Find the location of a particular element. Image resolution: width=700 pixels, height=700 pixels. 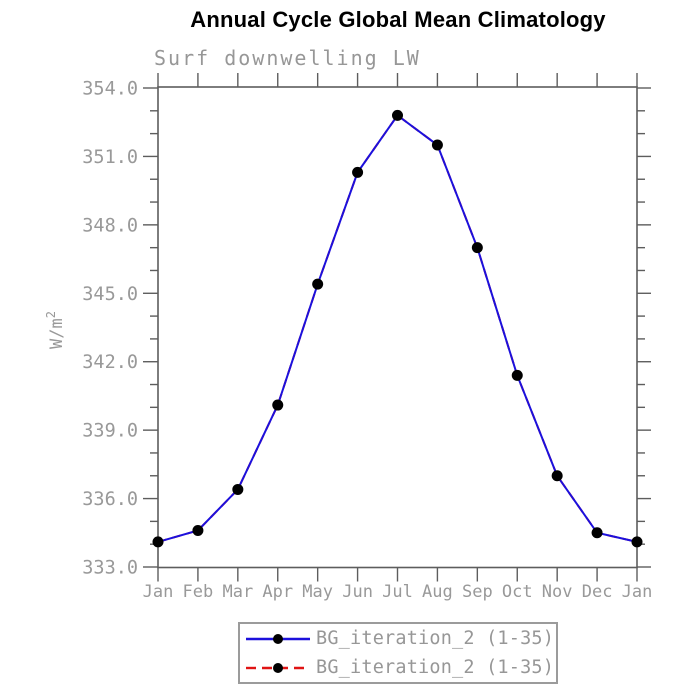

legend-line-sample-solid is located at coordinates (278, 638).